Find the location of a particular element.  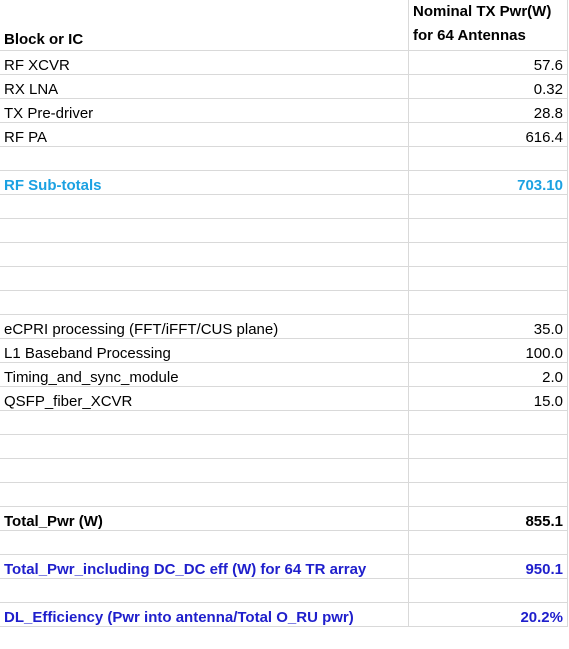

power-value-cell: 703.10 is located at coordinates (488, 182).